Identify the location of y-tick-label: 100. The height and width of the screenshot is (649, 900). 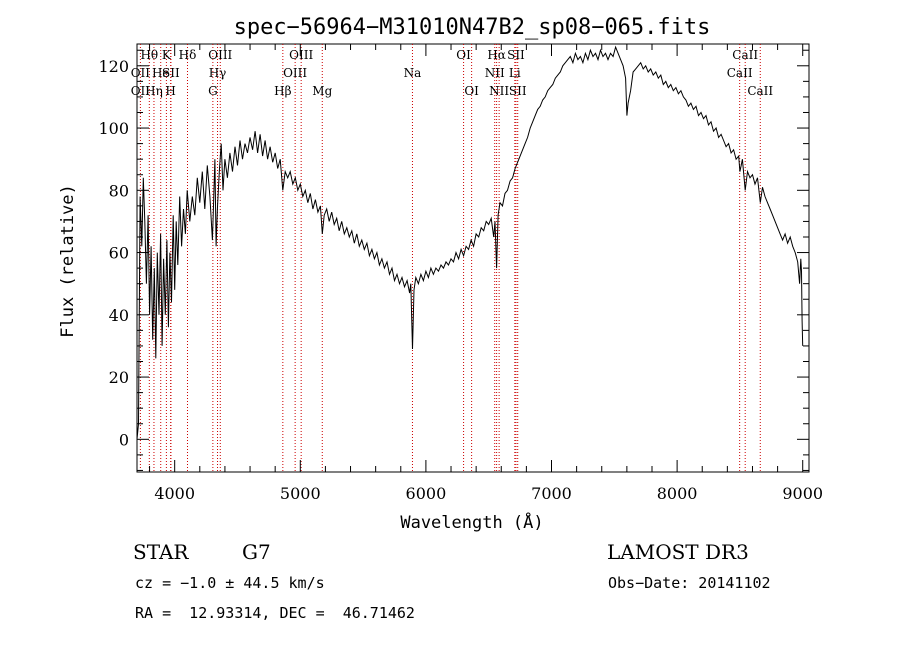
(113, 128).